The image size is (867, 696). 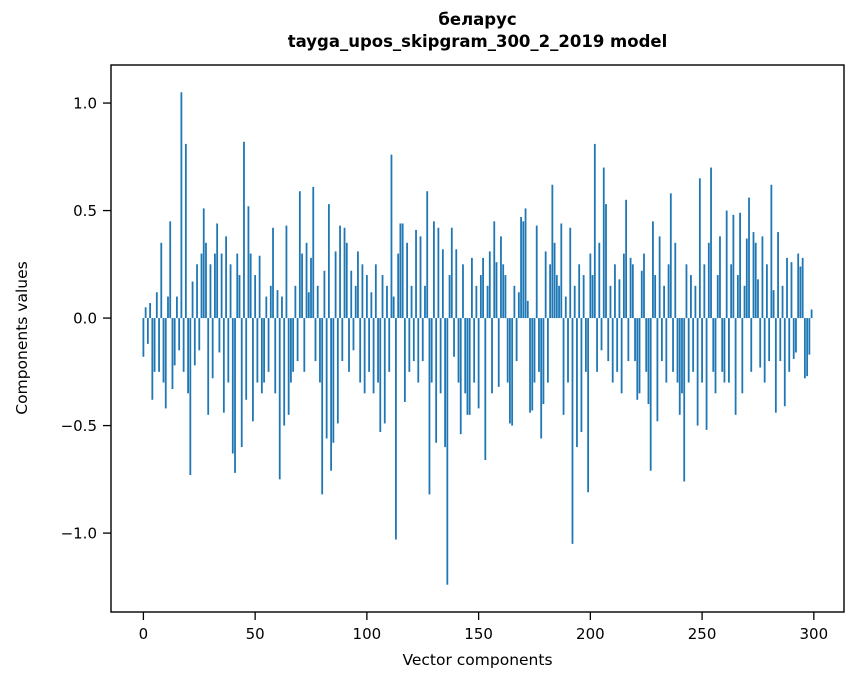 What do you see at coordinates (255, 634) in the screenshot?
I see `x-tick-label: 50` at bounding box center [255, 634].